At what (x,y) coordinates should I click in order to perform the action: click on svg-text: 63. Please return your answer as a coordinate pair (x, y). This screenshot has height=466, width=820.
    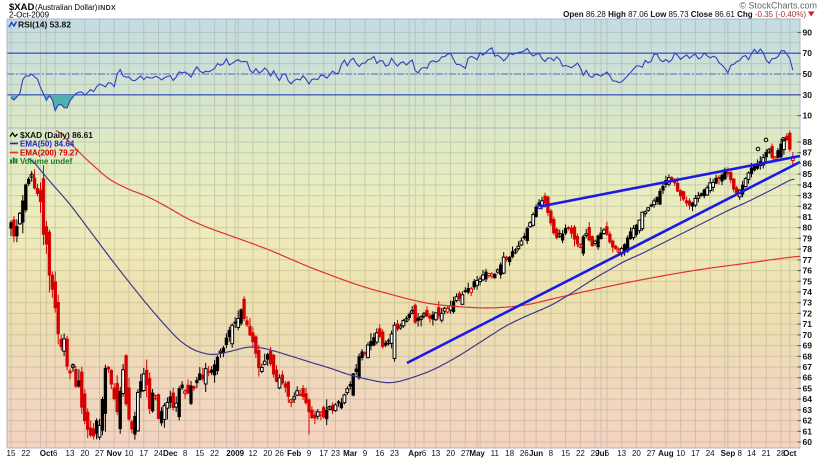
    Looking at the image, I should click on (808, 410).